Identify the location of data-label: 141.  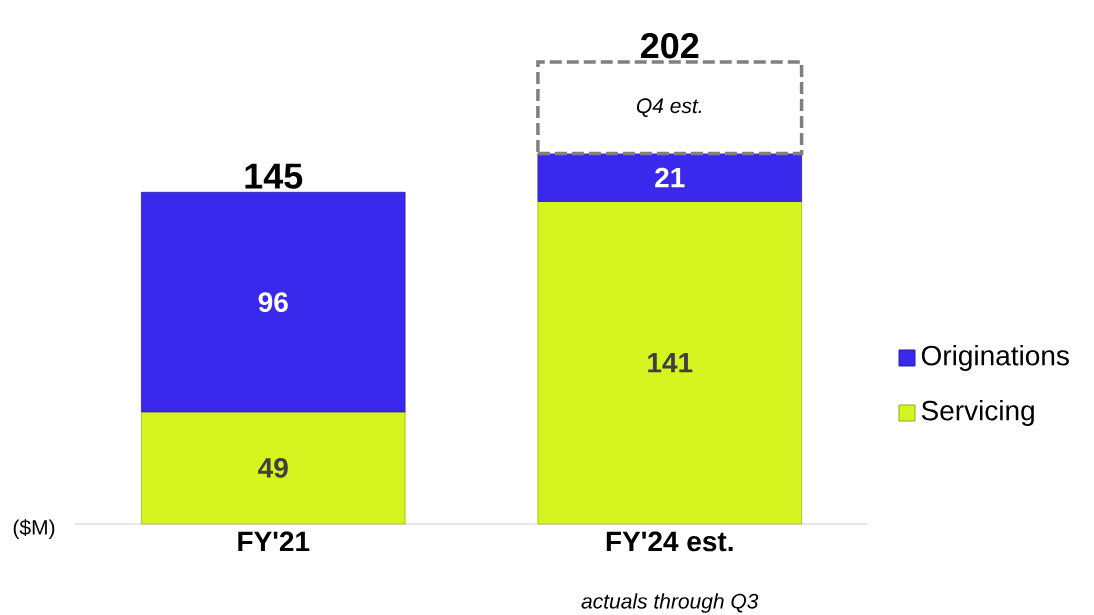
(670, 363).